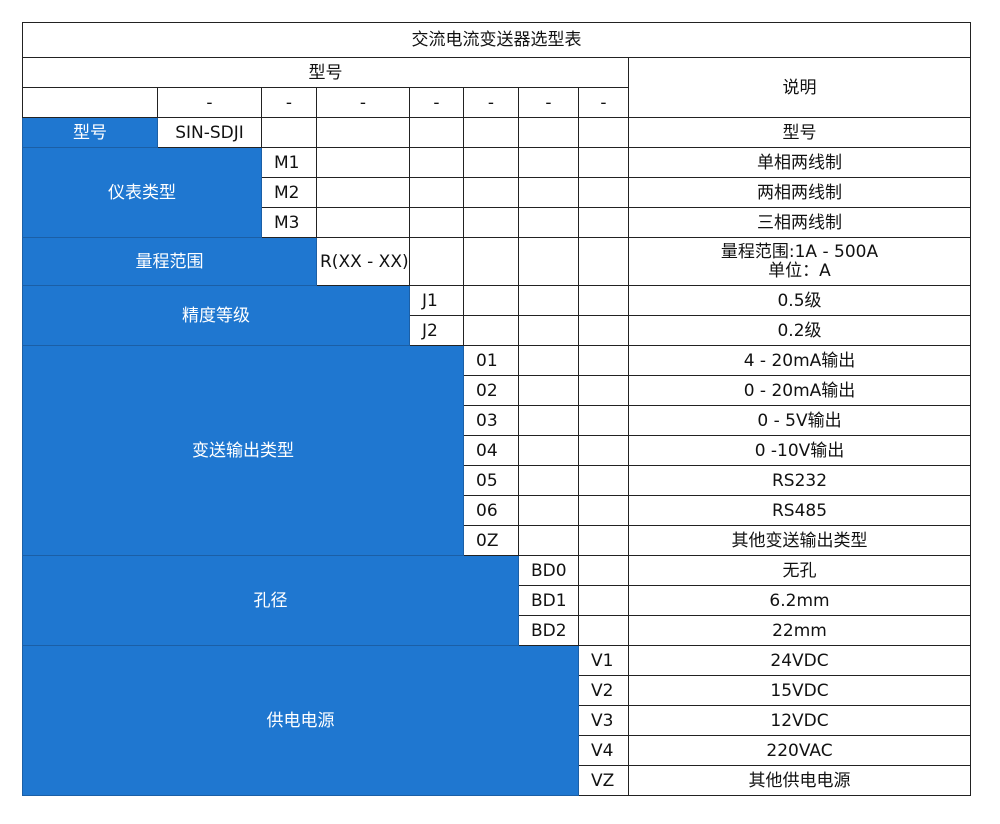  I want to click on description-line: 量程范围:1A - 500A, so click(799, 251).